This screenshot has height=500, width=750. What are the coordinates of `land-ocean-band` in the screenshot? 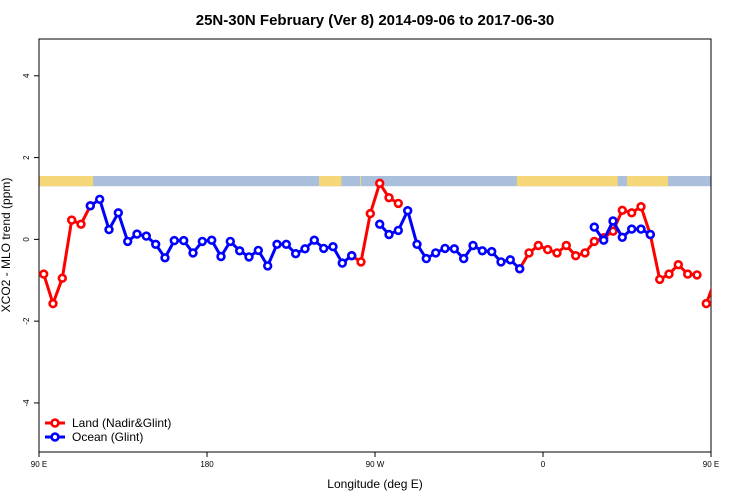 It's located at (375, 181).